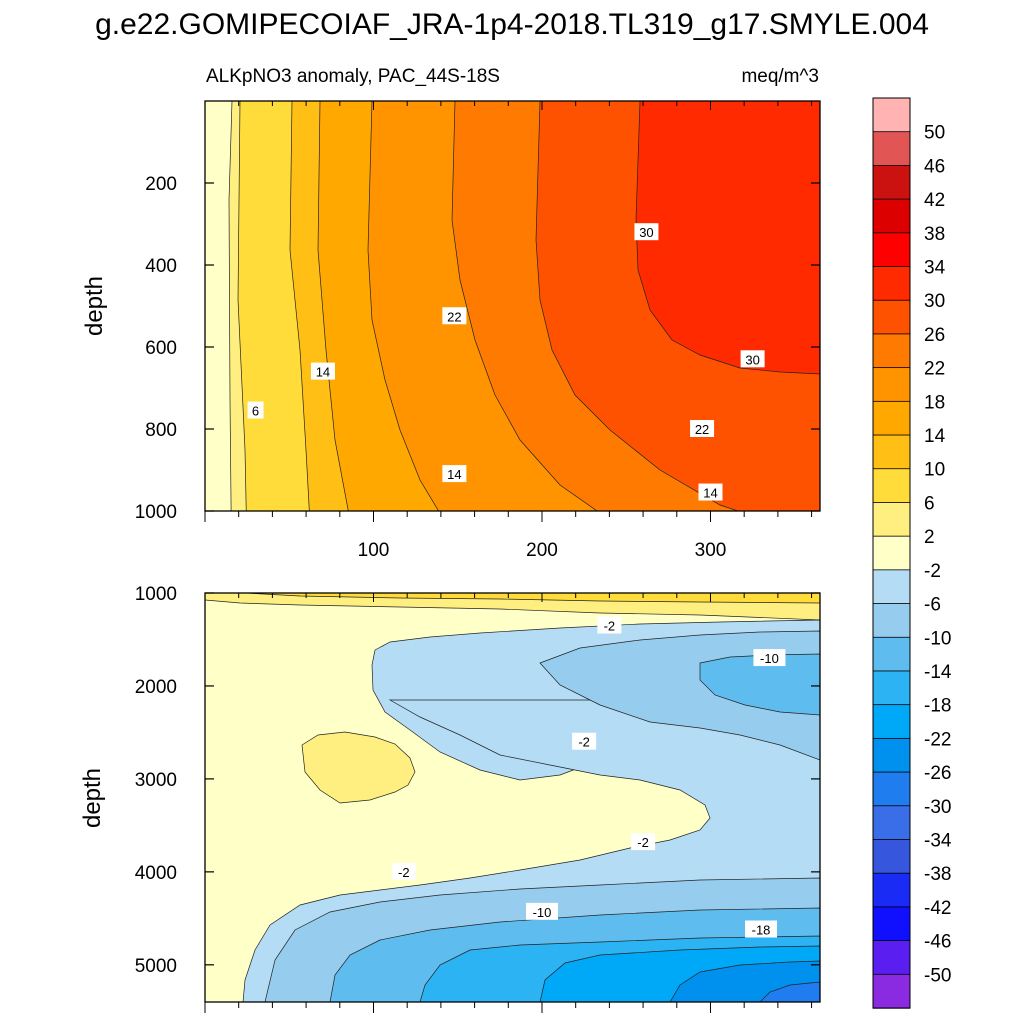 This screenshot has width=1024, height=1024. I want to click on colorbar-label: 2, so click(929, 537).